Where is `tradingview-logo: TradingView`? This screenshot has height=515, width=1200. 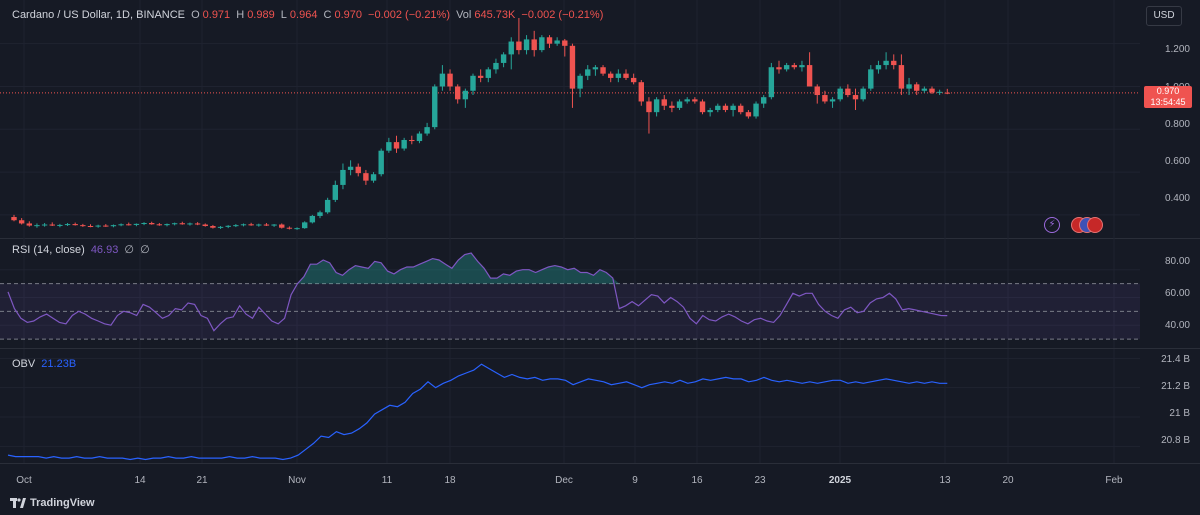
tradingview-logo: TradingView is located at coordinates (52, 503).